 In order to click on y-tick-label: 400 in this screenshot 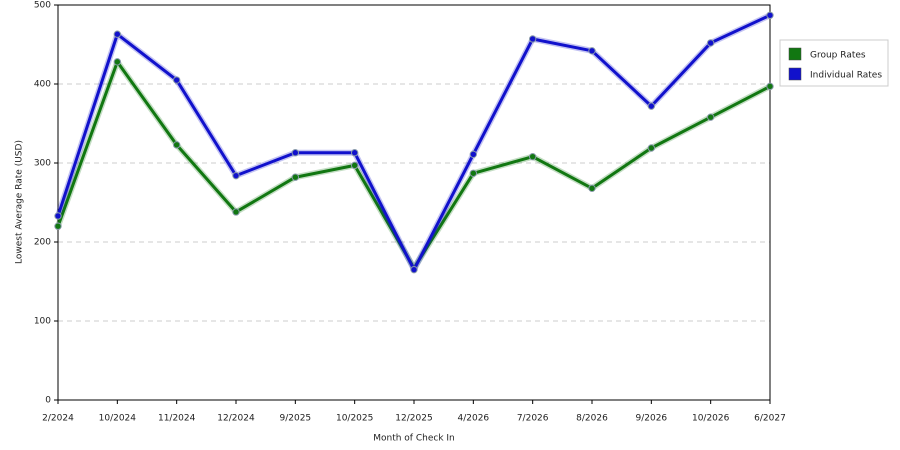, I will do `click(42, 85)`.